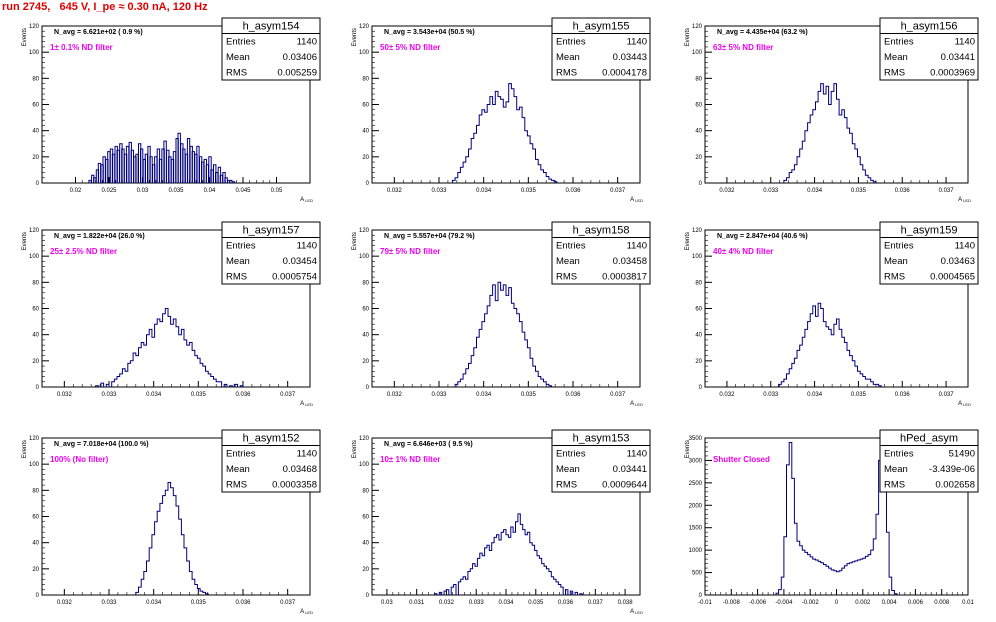 Image resolution: width=996 pixels, height=622 pixels. Describe the element at coordinates (630, 57) in the screenshot. I see `stat-value: 0.03443` at that location.